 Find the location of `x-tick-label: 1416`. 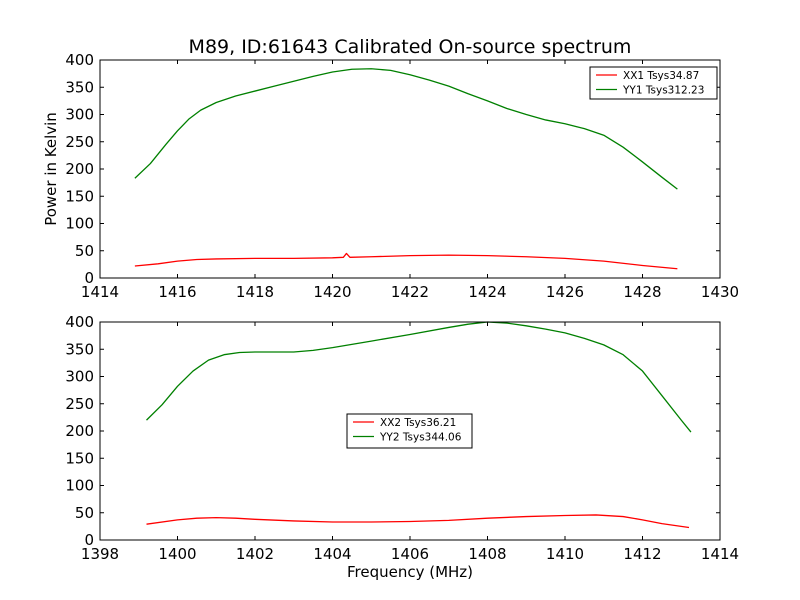

x-tick-label: 1416 is located at coordinates (177, 292).